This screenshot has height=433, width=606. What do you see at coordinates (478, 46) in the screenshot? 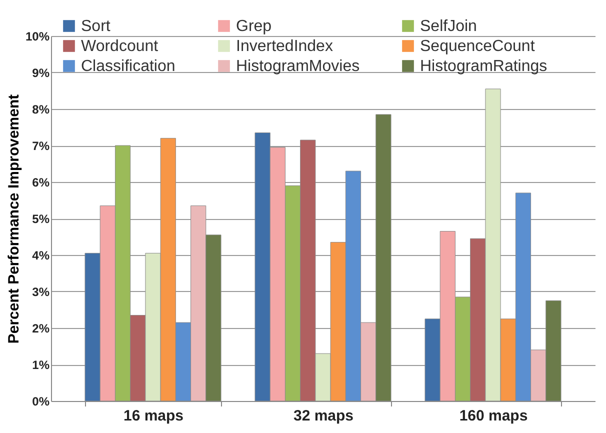
I see `legend-label: SequenceCount` at bounding box center [478, 46].